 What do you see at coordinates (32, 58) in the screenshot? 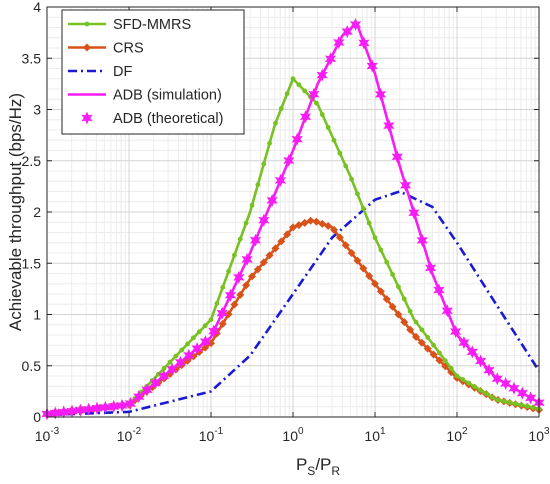
I see `y-tick-label: 3.5` at bounding box center [32, 58].